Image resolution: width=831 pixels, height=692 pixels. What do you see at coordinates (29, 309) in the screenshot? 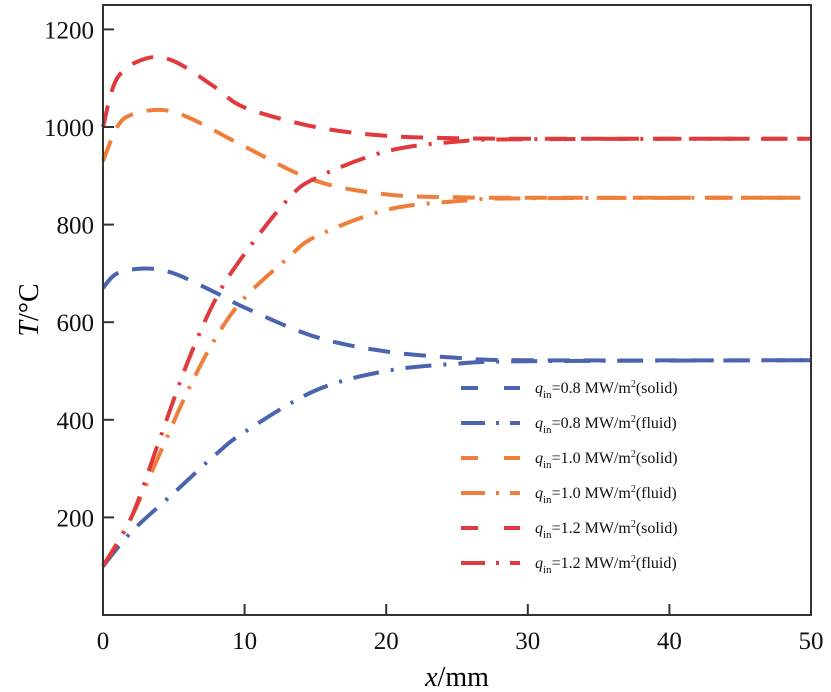
I see `y-axis-label: T/°C` at bounding box center [29, 309].